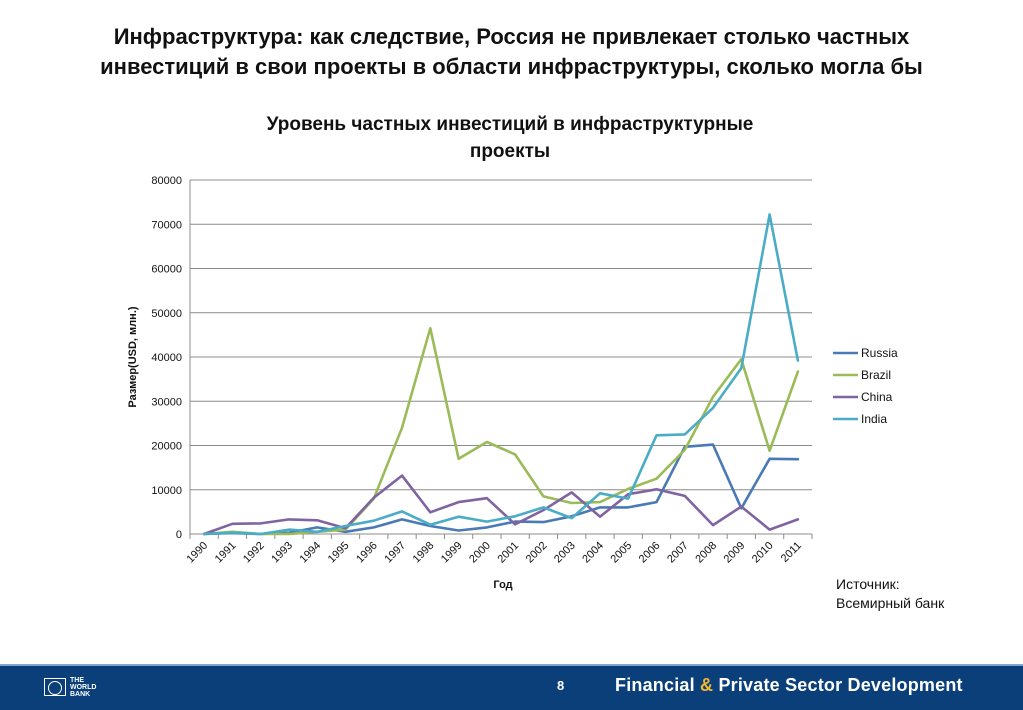  Describe the element at coordinates (502, 585) in the screenshot. I see `x-axis-label: Год` at that location.